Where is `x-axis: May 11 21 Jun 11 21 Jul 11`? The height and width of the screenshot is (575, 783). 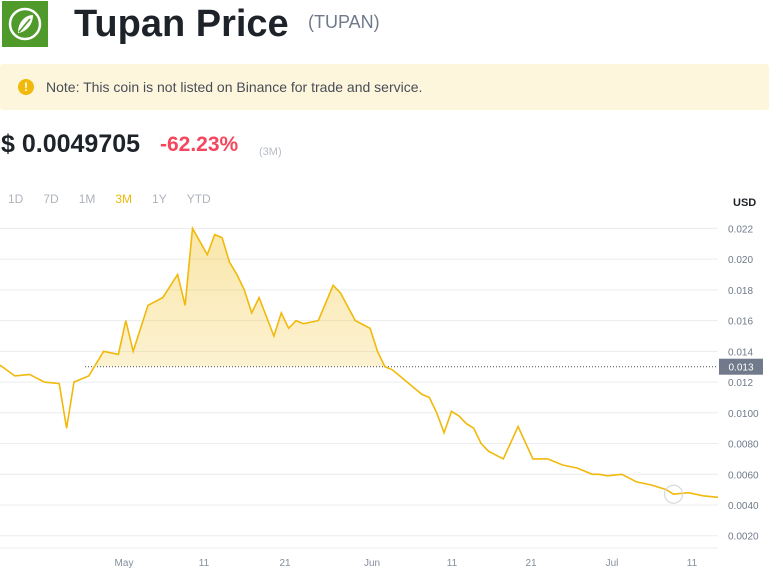
x-axis: May 11 21 Jun 11 21 Jul 11 is located at coordinates (406, 563).